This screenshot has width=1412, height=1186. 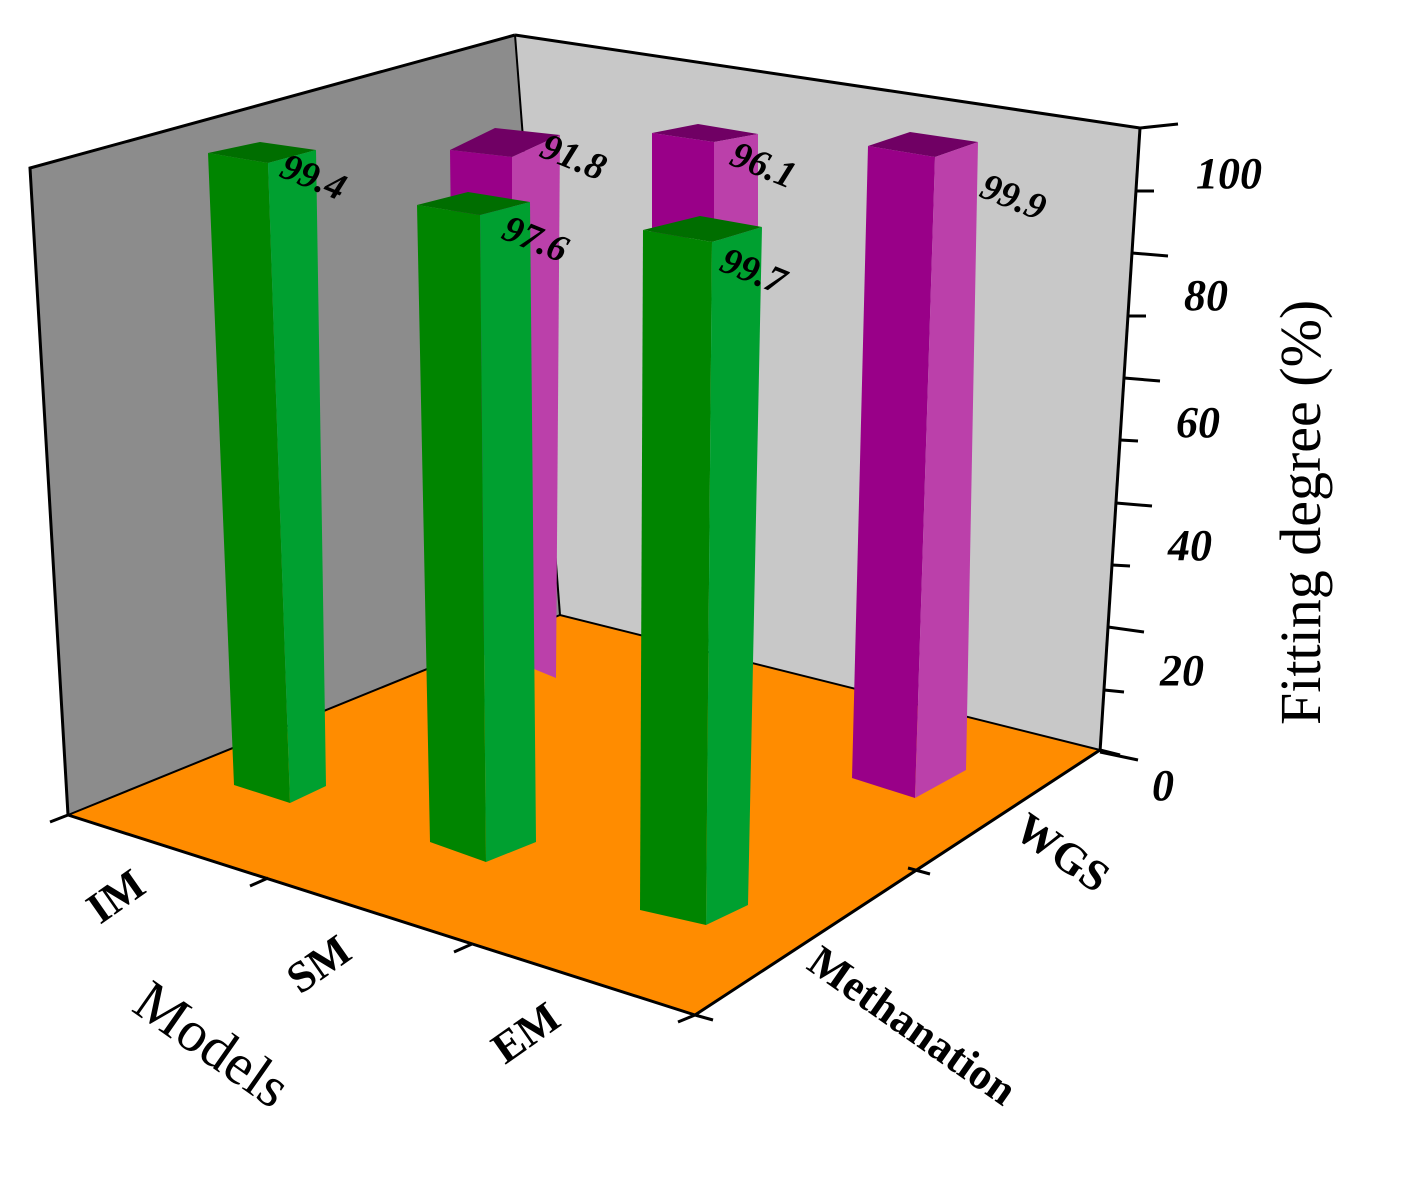 I want to click on bar-em-methanation, so click(x=701, y=570).